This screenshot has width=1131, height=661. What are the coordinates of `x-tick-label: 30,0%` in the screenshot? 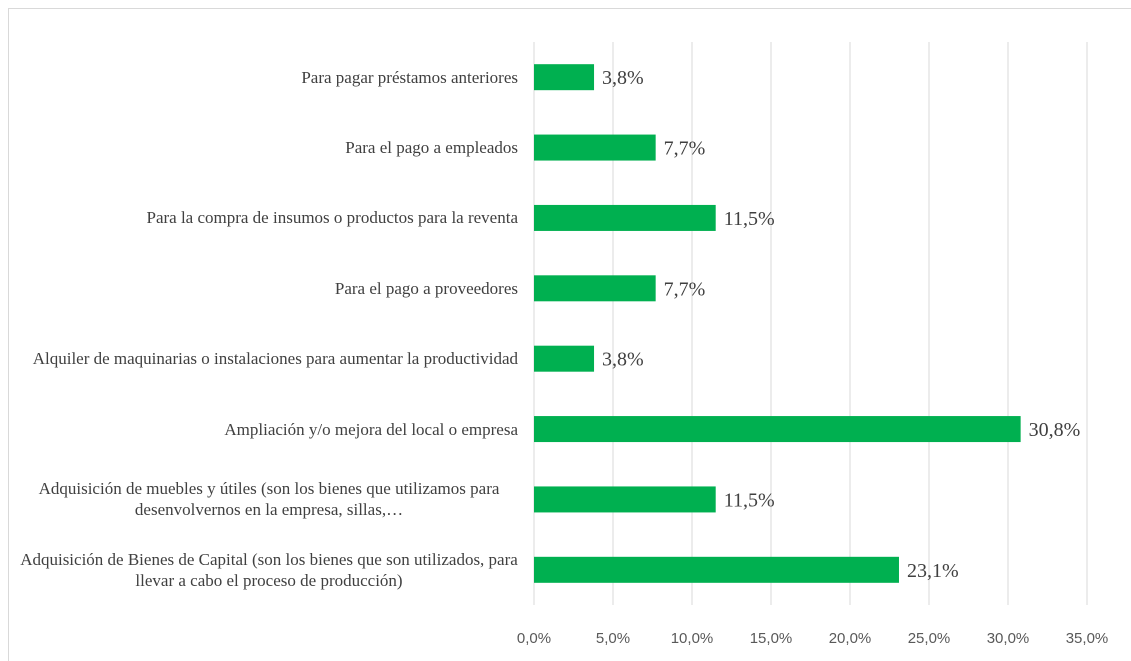 It's located at (1008, 638).